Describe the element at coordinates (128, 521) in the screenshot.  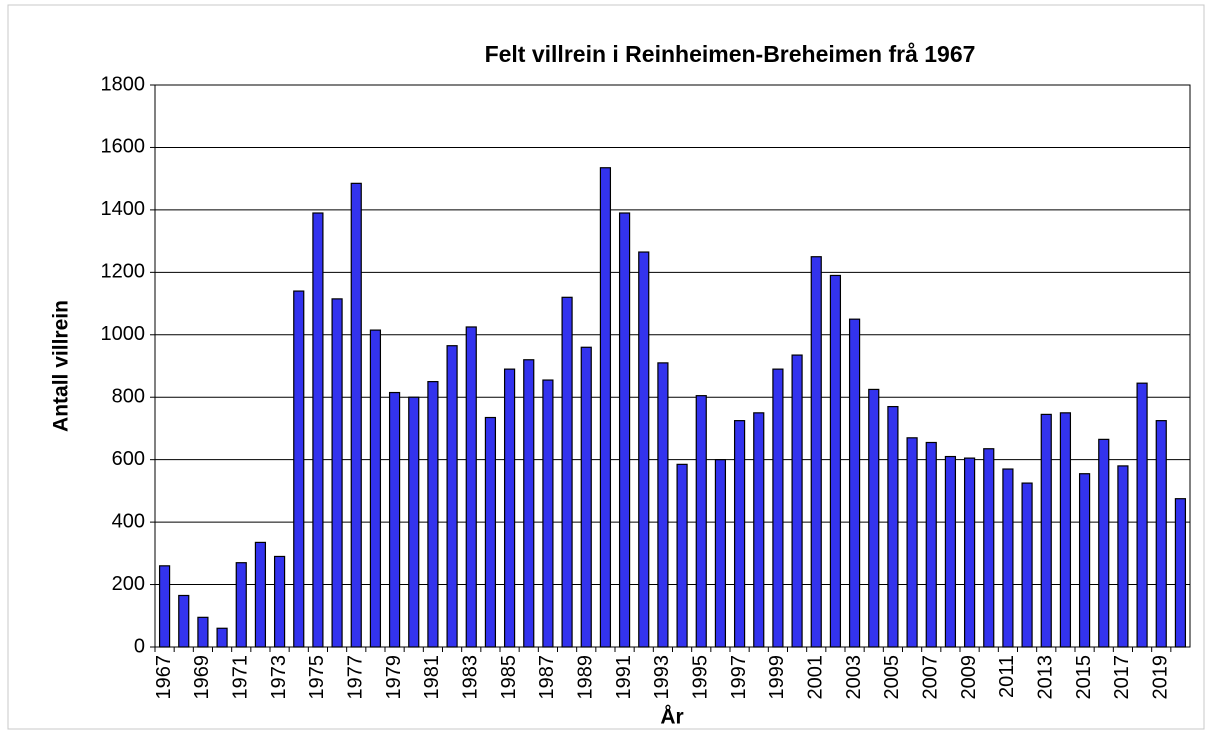
I see `y-tick-label: 400` at that location.